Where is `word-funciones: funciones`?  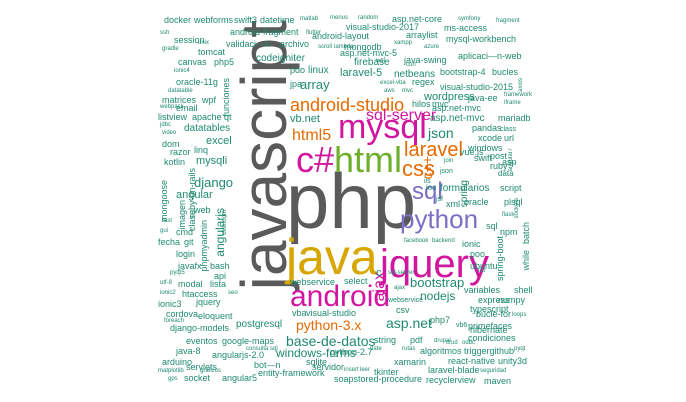
word-funciones: funciones is located at coordinates (226, 97).